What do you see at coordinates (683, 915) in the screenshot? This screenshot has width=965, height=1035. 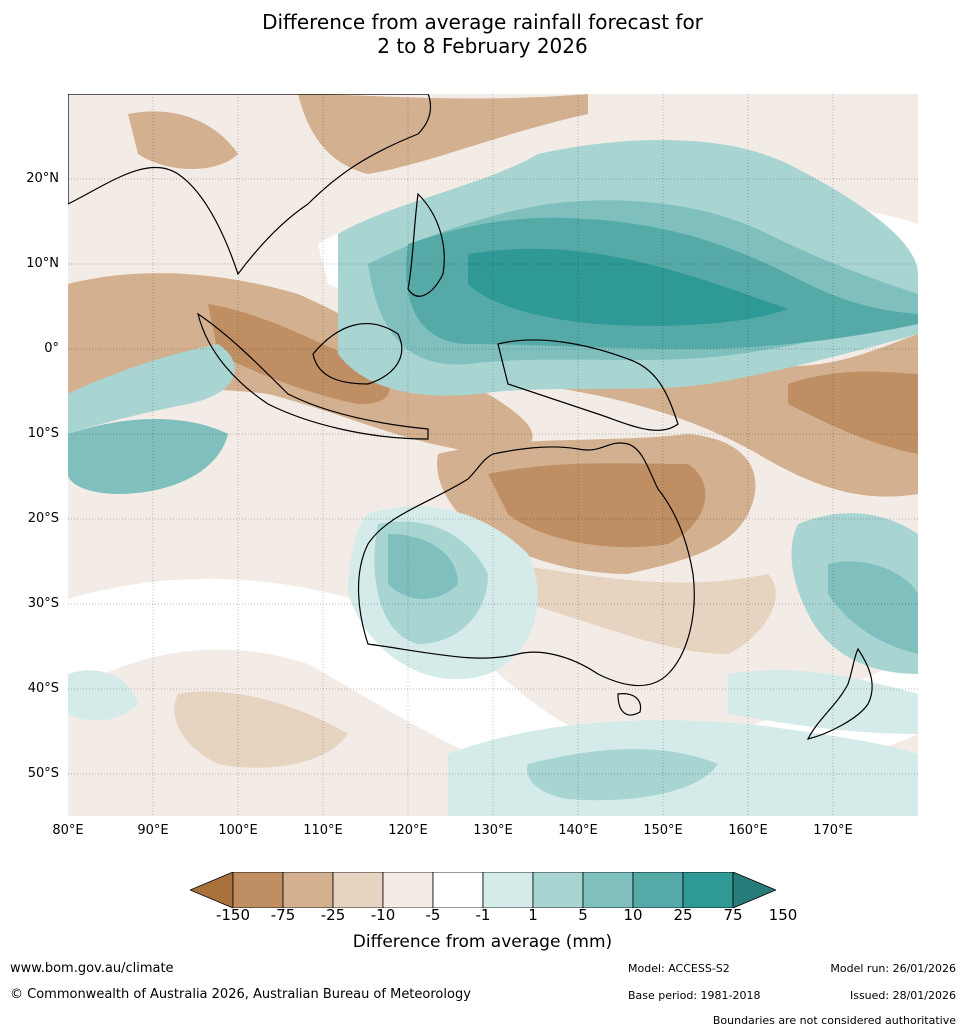 I see `legend-tick-label: 25` at bounding box center [683, 915].